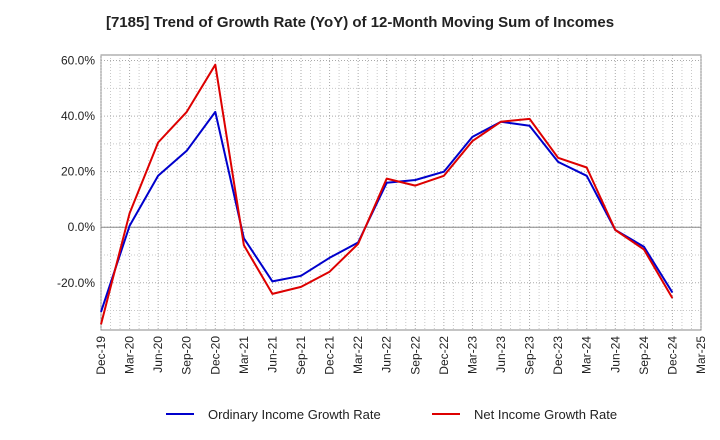 The width and height of the screenshot is (720, 440). What do you see at coordinates (78, 116) in the screenshot?
I see `y-tick-label: 40.0%` at bounding box center [78, 116].